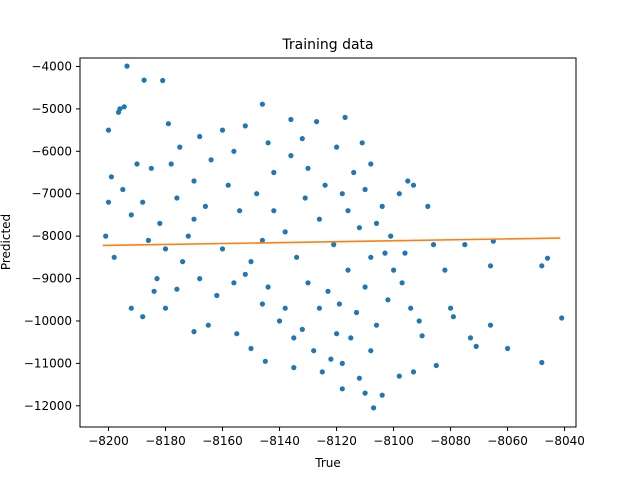  Describe the element at coordinates (48, 406) in the screenshot. I see `y-tick-label: −12000` at that location.